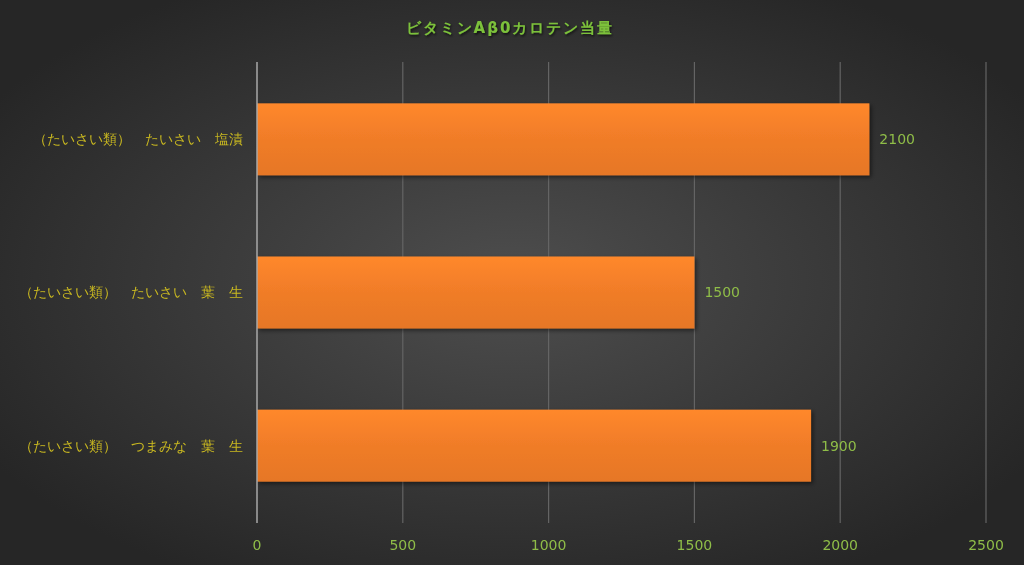  What do you see at coordinates (694, 545) in the screenshot?
I see `x-tick-label: 1500` at bounding box center [694, 545].